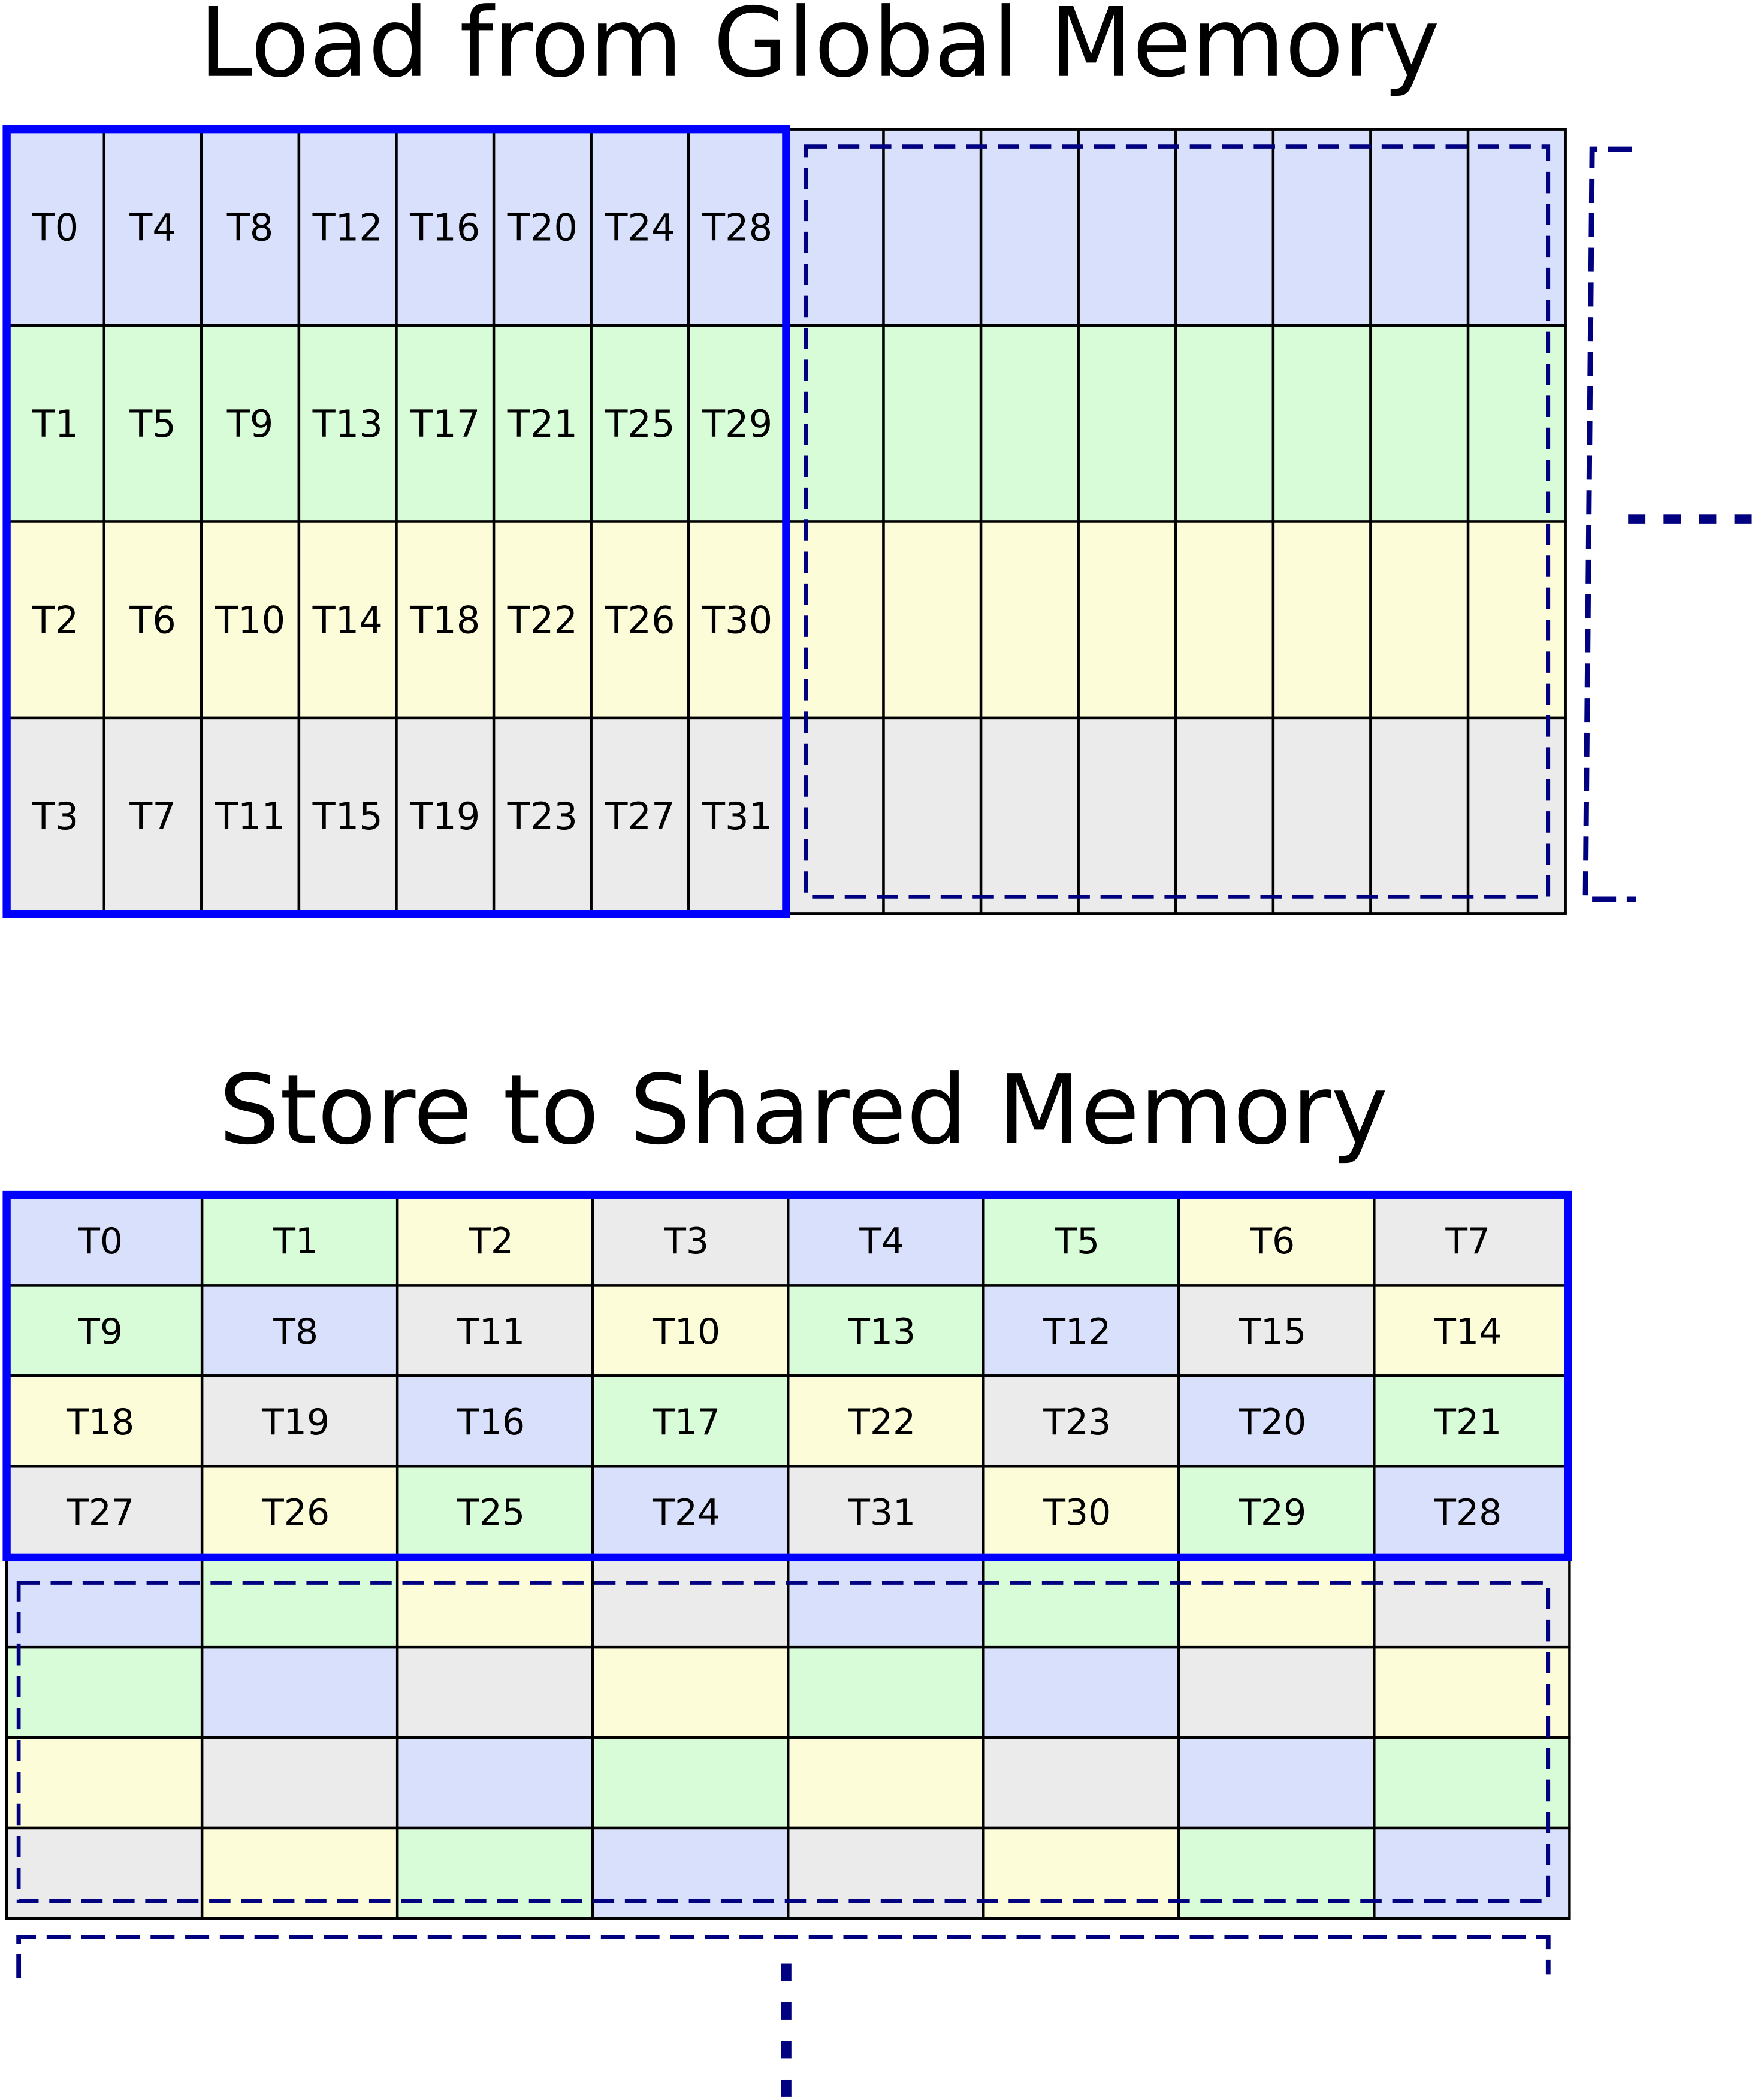  I want to click on thread-label: T22, so click(881, 1422).